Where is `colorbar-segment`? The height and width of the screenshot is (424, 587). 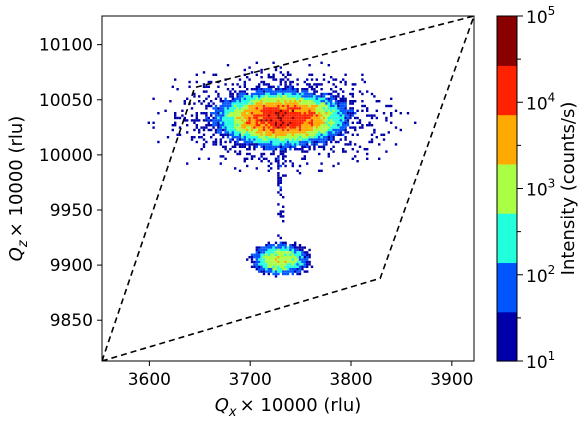
colorbar-segment is located at coordinates (507, 41).